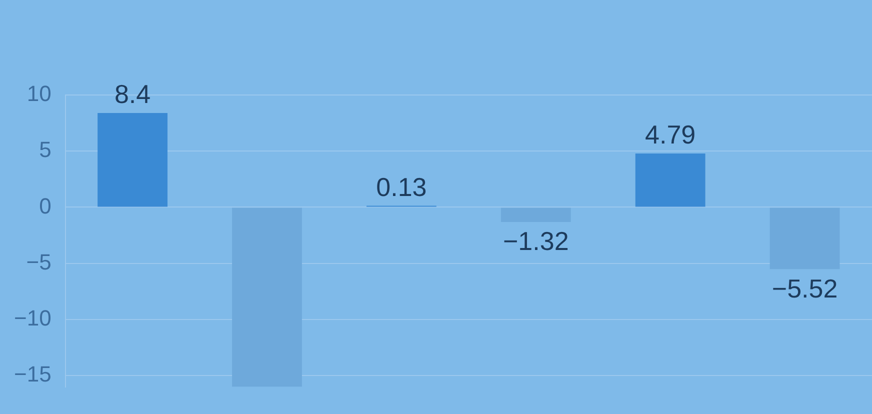  I want to click on data-label: 4.79, so click(670, 135).